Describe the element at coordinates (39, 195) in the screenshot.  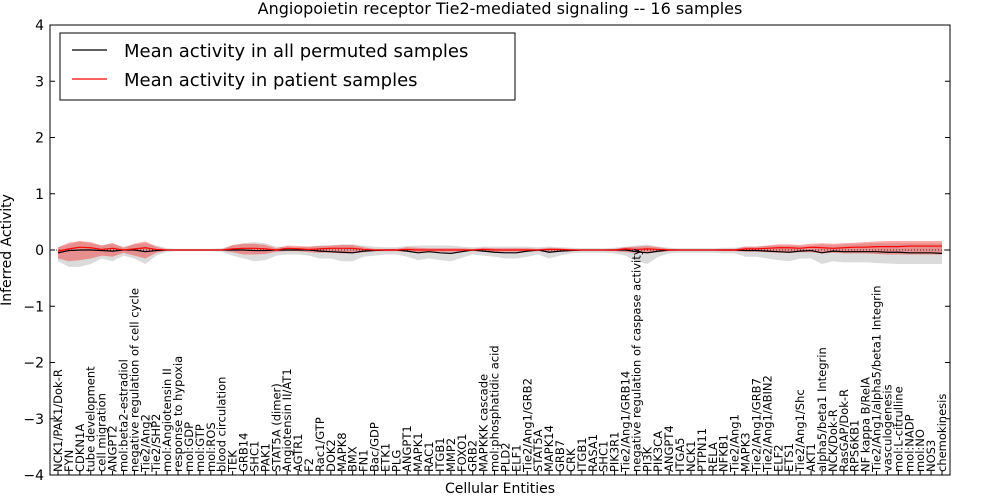
I see `y-tick-label: 1` at that location.